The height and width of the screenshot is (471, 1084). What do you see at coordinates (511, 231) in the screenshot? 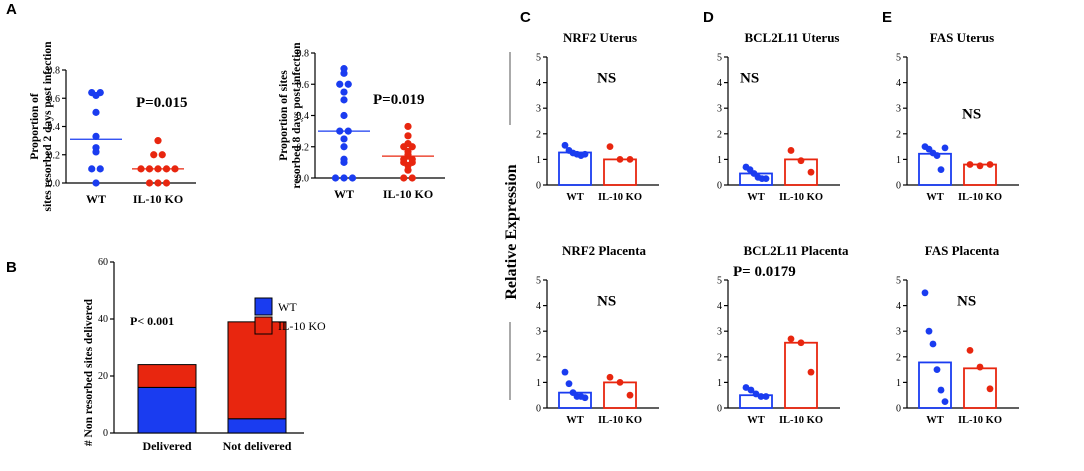
I see `relative-expression-label: Relative Expression` at bounding box center [511, 231].